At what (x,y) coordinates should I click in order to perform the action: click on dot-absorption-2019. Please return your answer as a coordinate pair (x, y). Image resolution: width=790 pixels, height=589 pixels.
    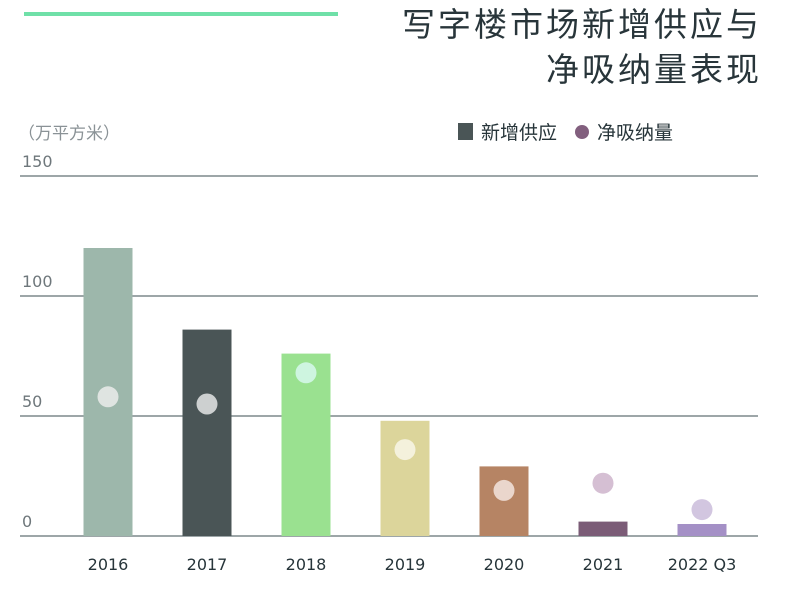
    Looking at the image, I should click on (405, 450).